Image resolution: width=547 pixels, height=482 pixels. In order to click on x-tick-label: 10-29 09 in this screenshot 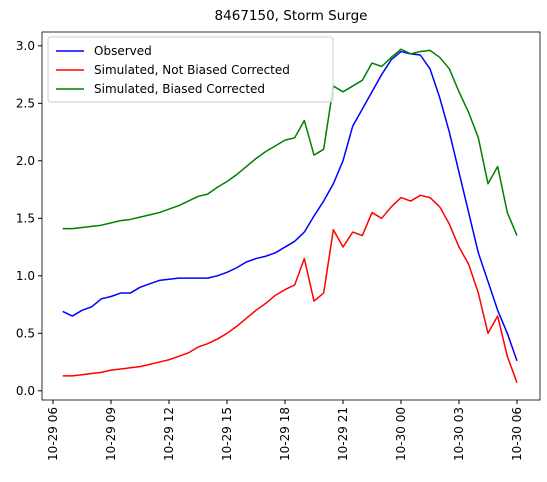, I will do `click(111, 434)`.